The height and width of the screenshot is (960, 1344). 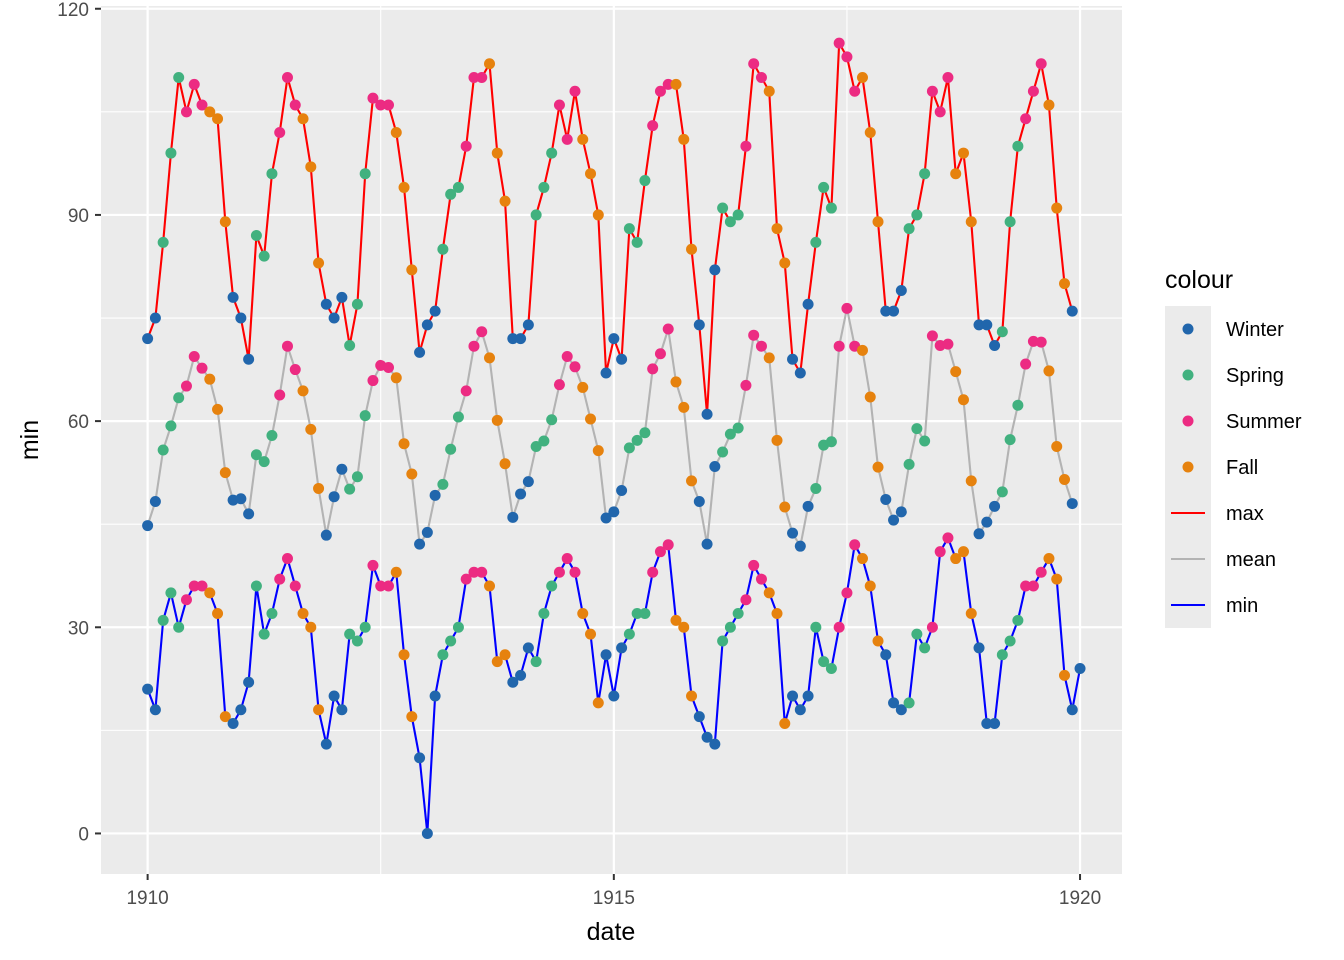 I want to click on legend: colour Winter Spring Summer Fall max mean min, so click(x=1233, y=447).